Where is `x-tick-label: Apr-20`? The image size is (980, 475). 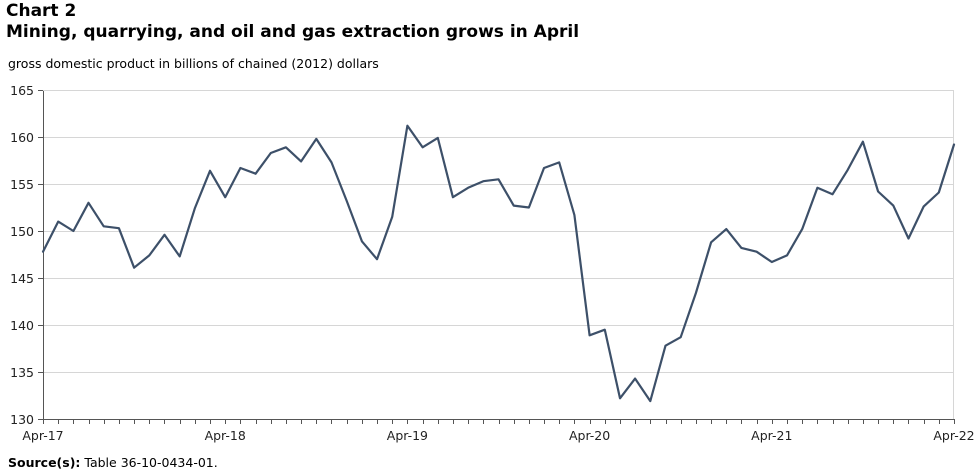
x-tick-label: Apr-20 is located at coordinates (589, 435).